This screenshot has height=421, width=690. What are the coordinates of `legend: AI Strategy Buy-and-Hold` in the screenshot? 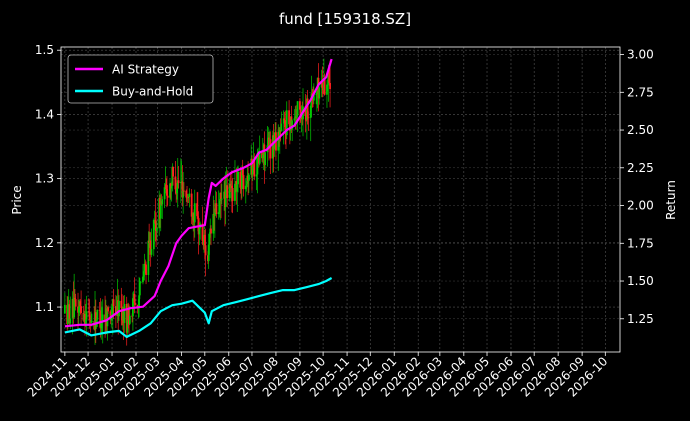 It's located at (140, 79).